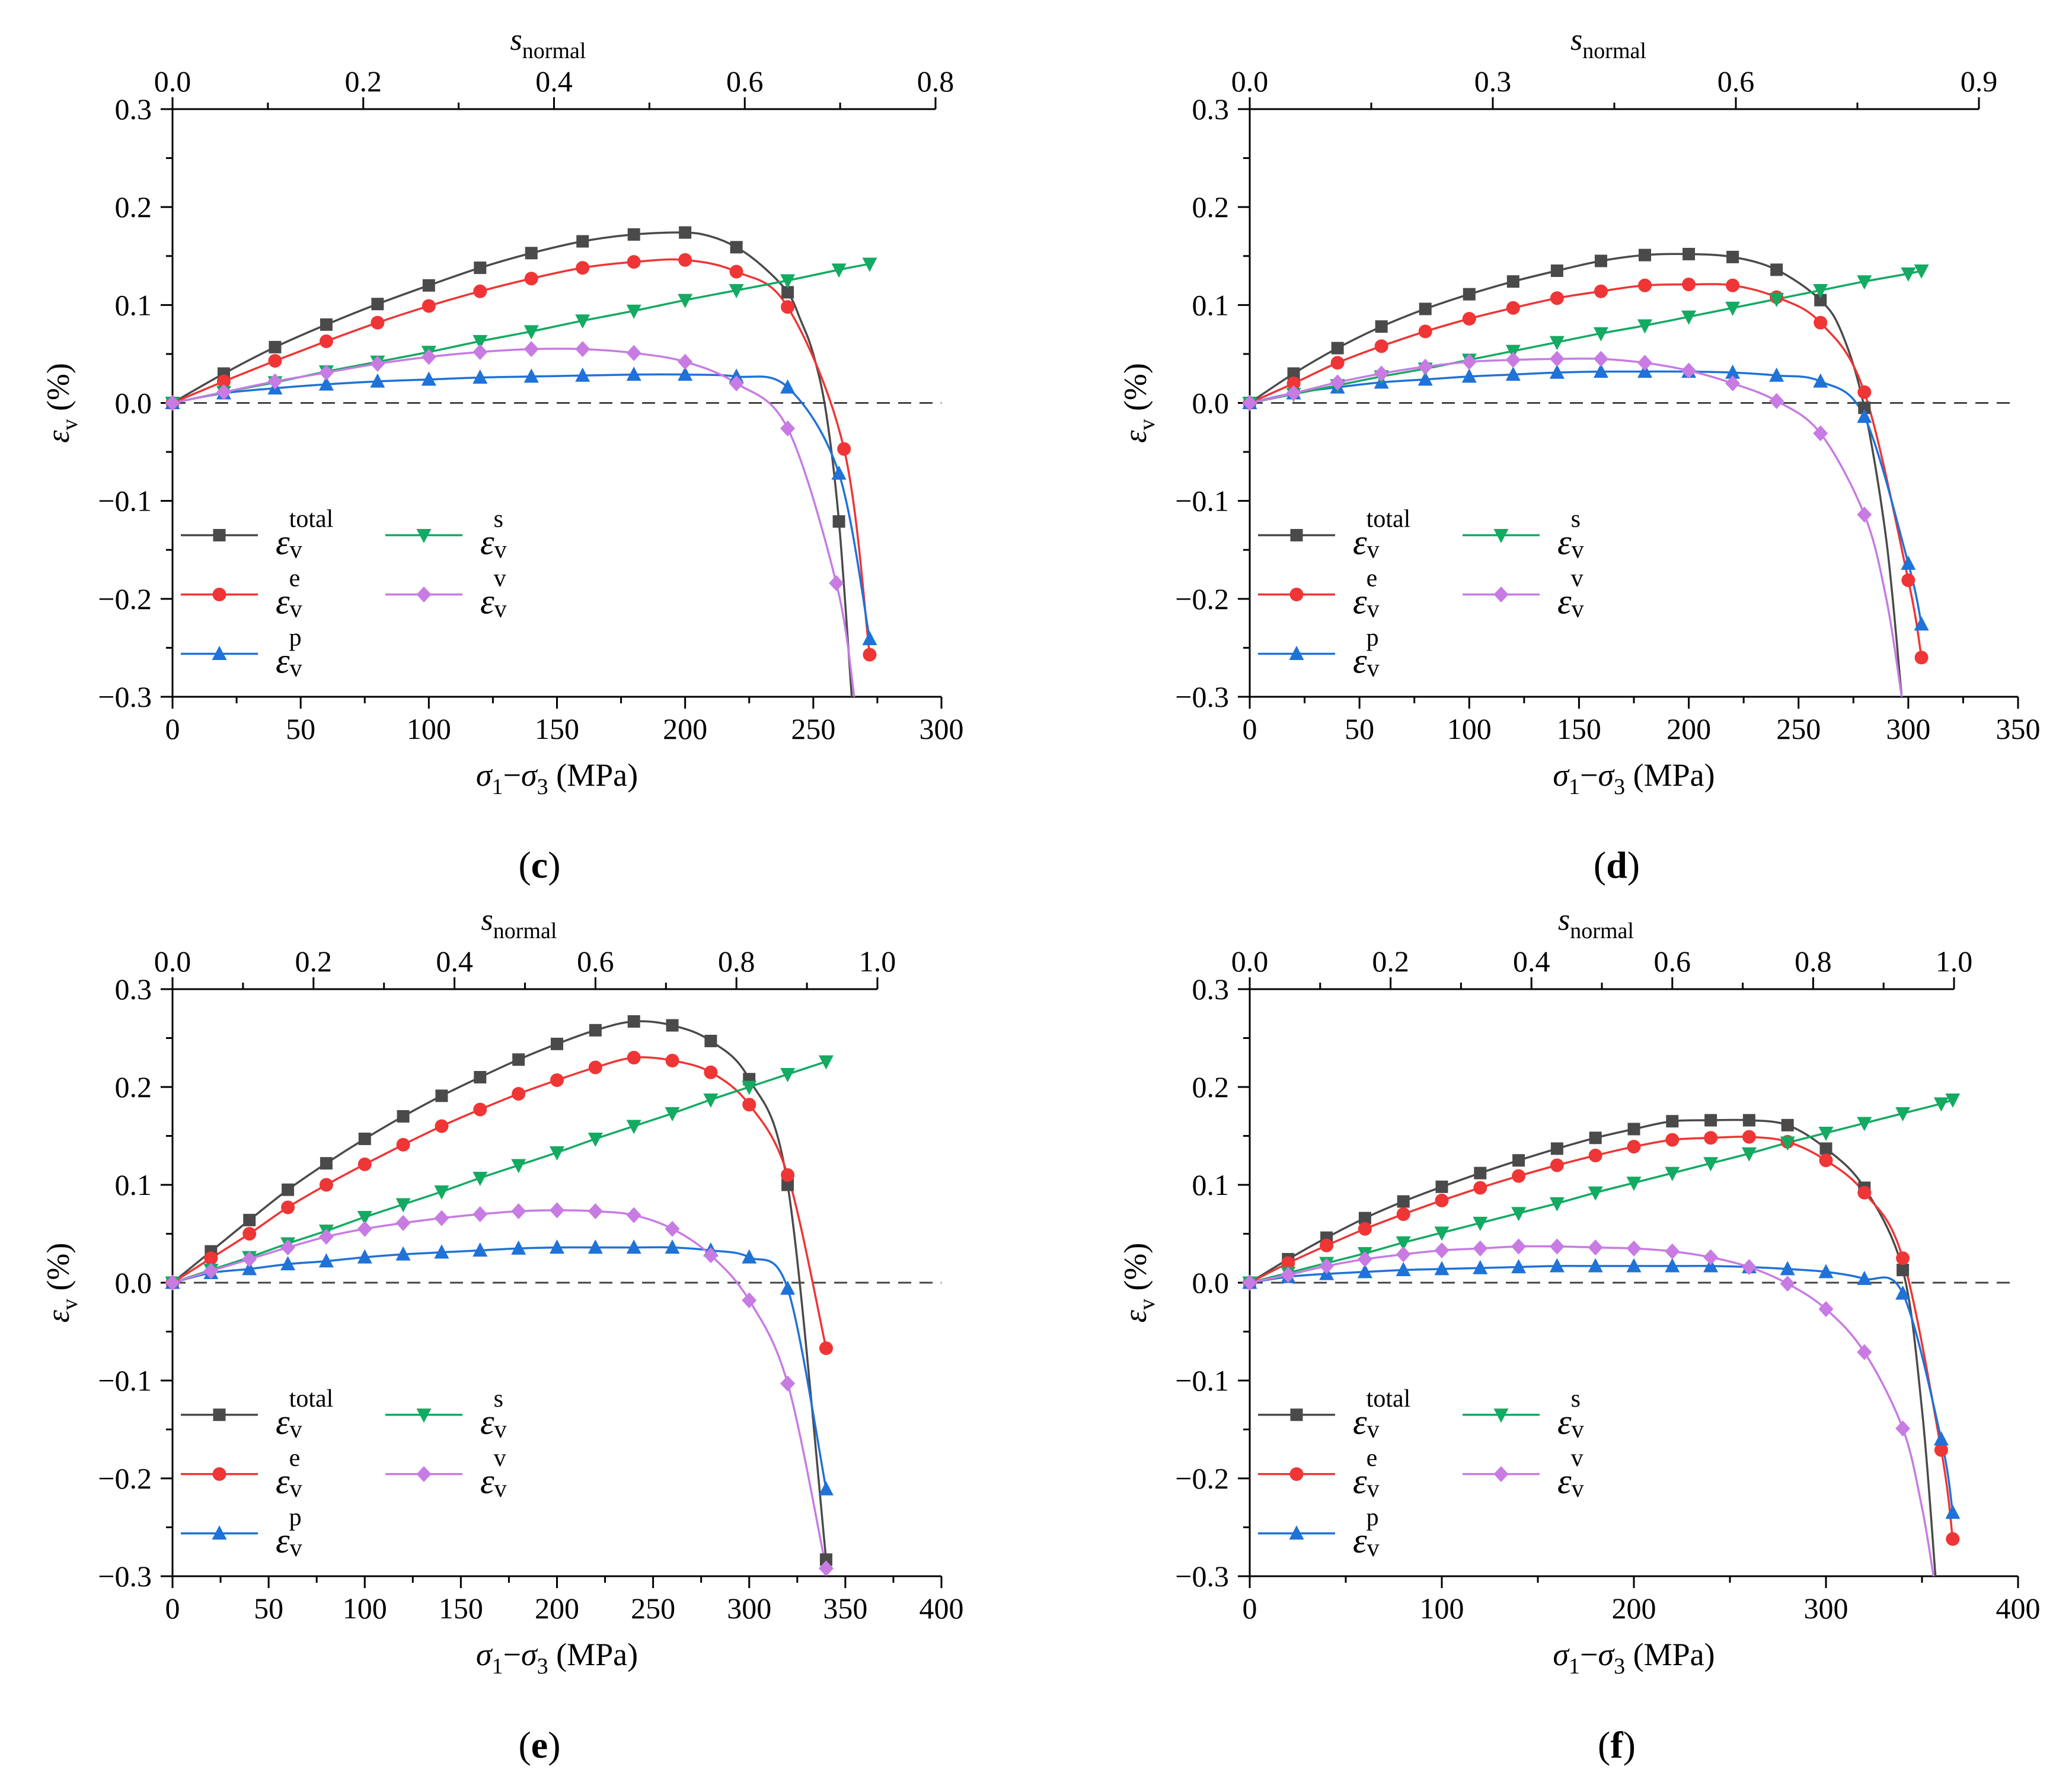 The width and height of the screenshot is (2072, 1782). Describe the element at coordinates (1202, 599) in the screenshot. I see `y-tick-label: −0.2` at that location.